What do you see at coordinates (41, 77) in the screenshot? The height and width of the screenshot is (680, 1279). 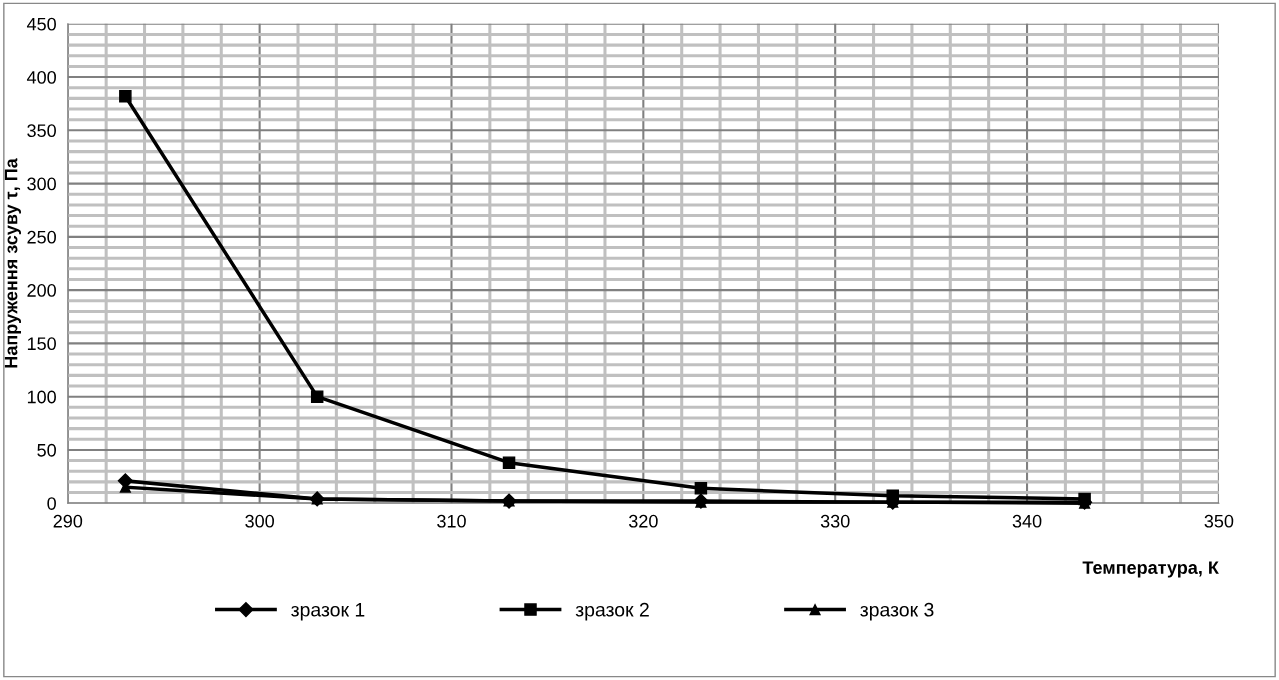 I see `y-tick-label: 400` at bounding box center [41, 77].